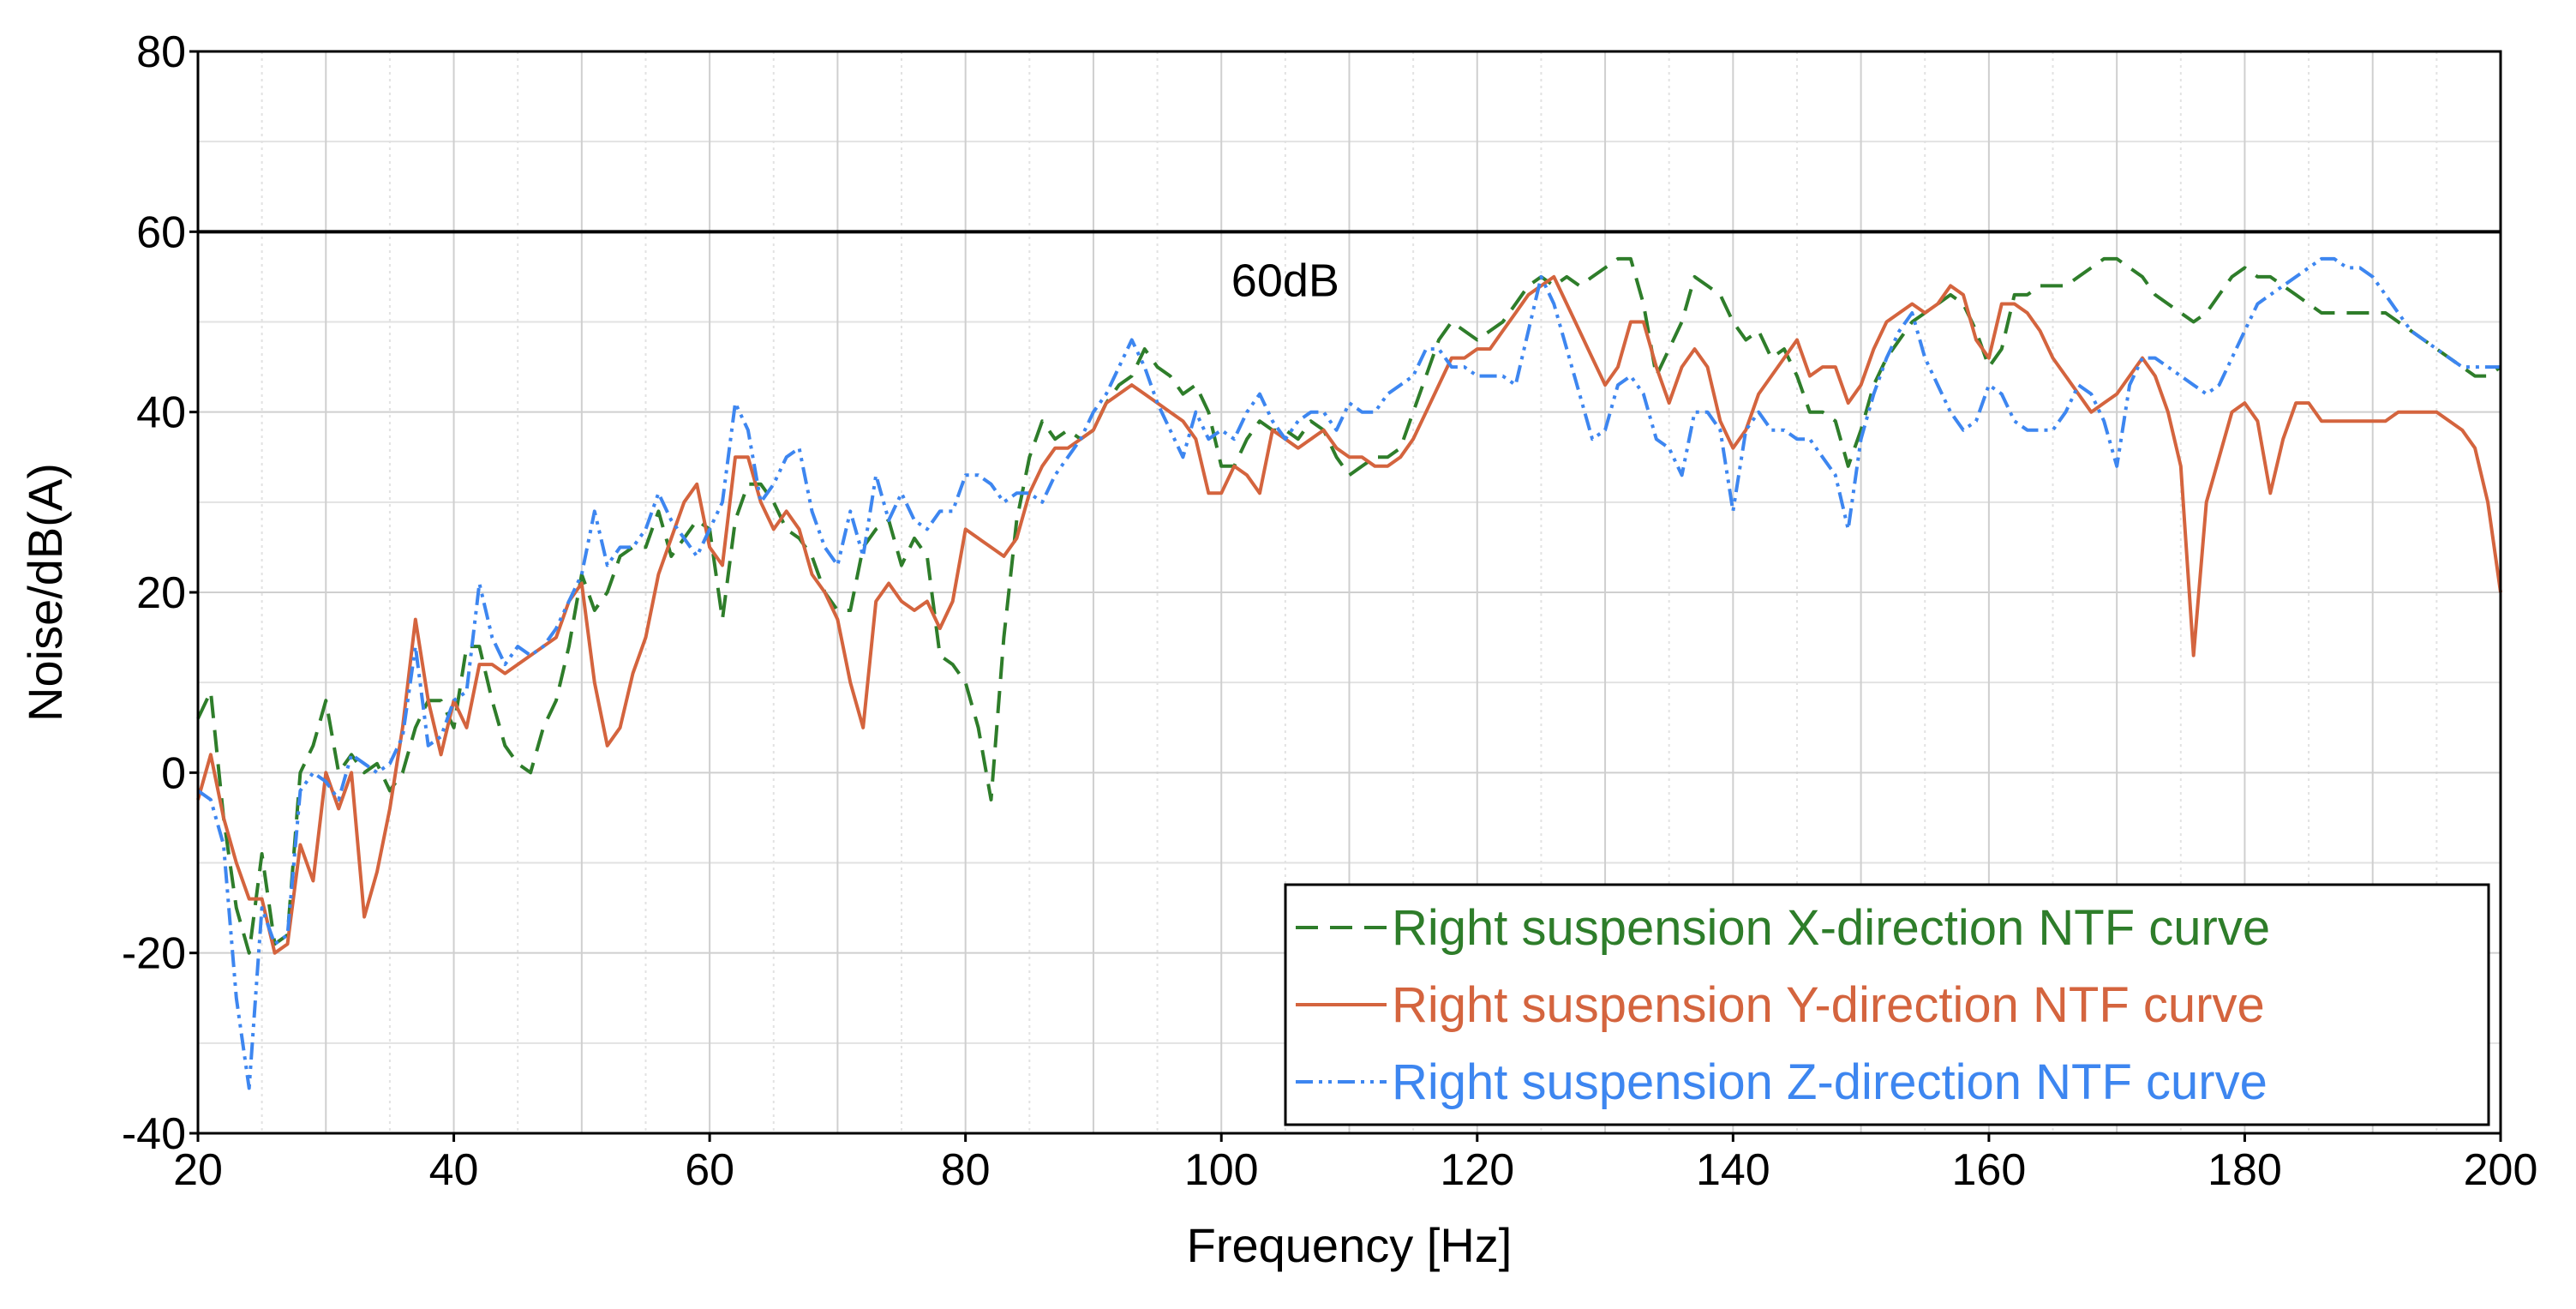  What do you see at coordinates (198, 1170) in the screenshot?
I see `x-tick-label: 20` at bounding box center [198, 1170].